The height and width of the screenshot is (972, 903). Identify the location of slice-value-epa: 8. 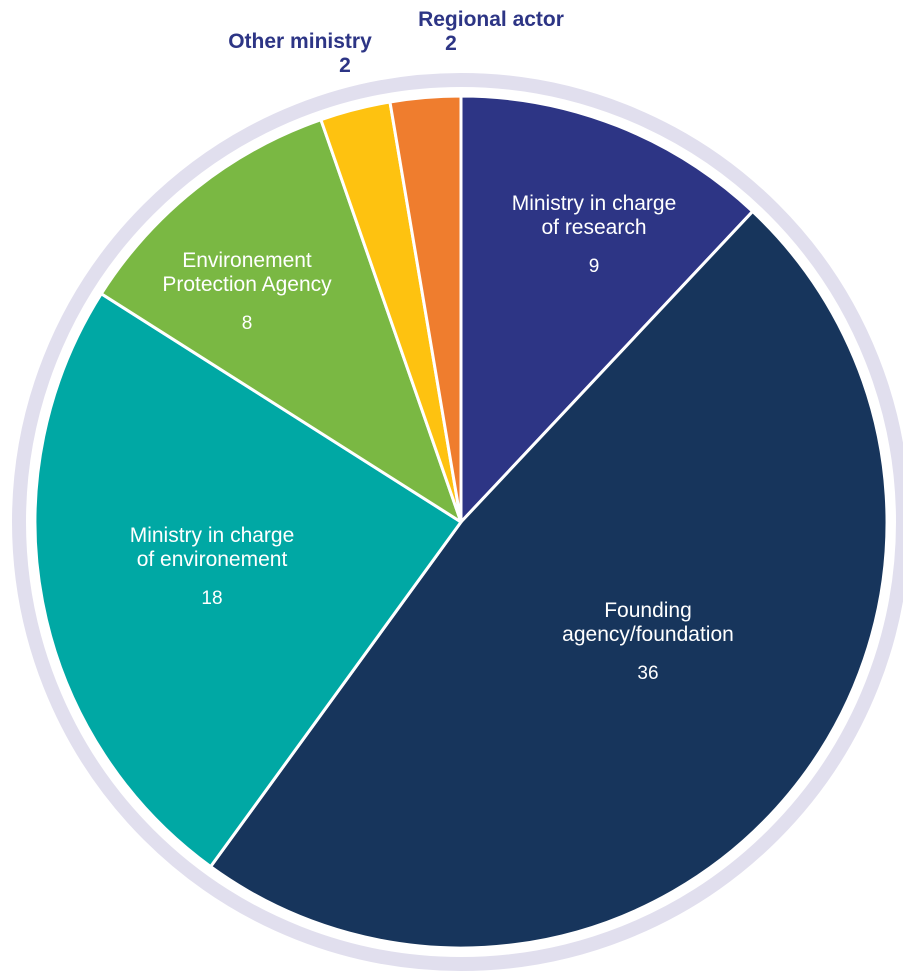
(247, 323).